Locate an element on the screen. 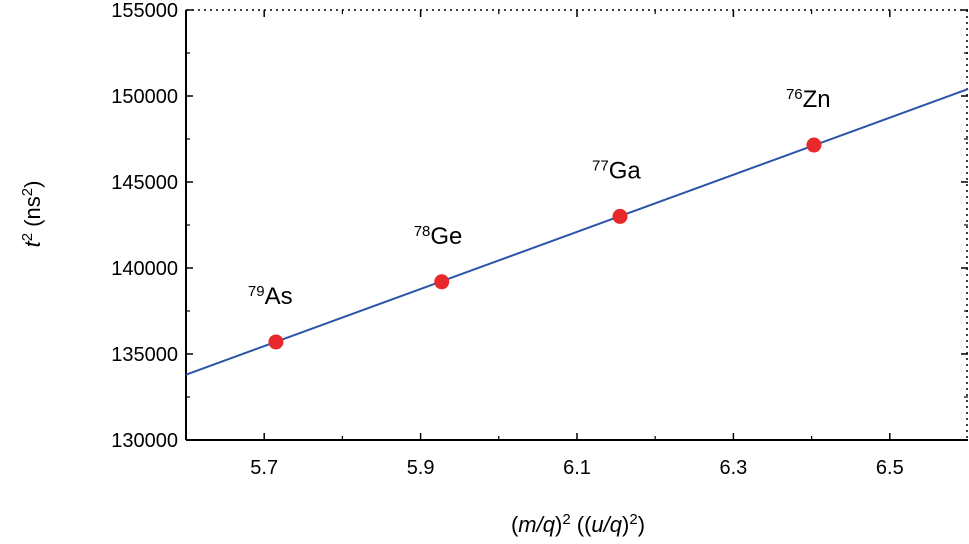 This screenshot has height=544, width=969. data-point-ge is located at coordinates (442, 282).